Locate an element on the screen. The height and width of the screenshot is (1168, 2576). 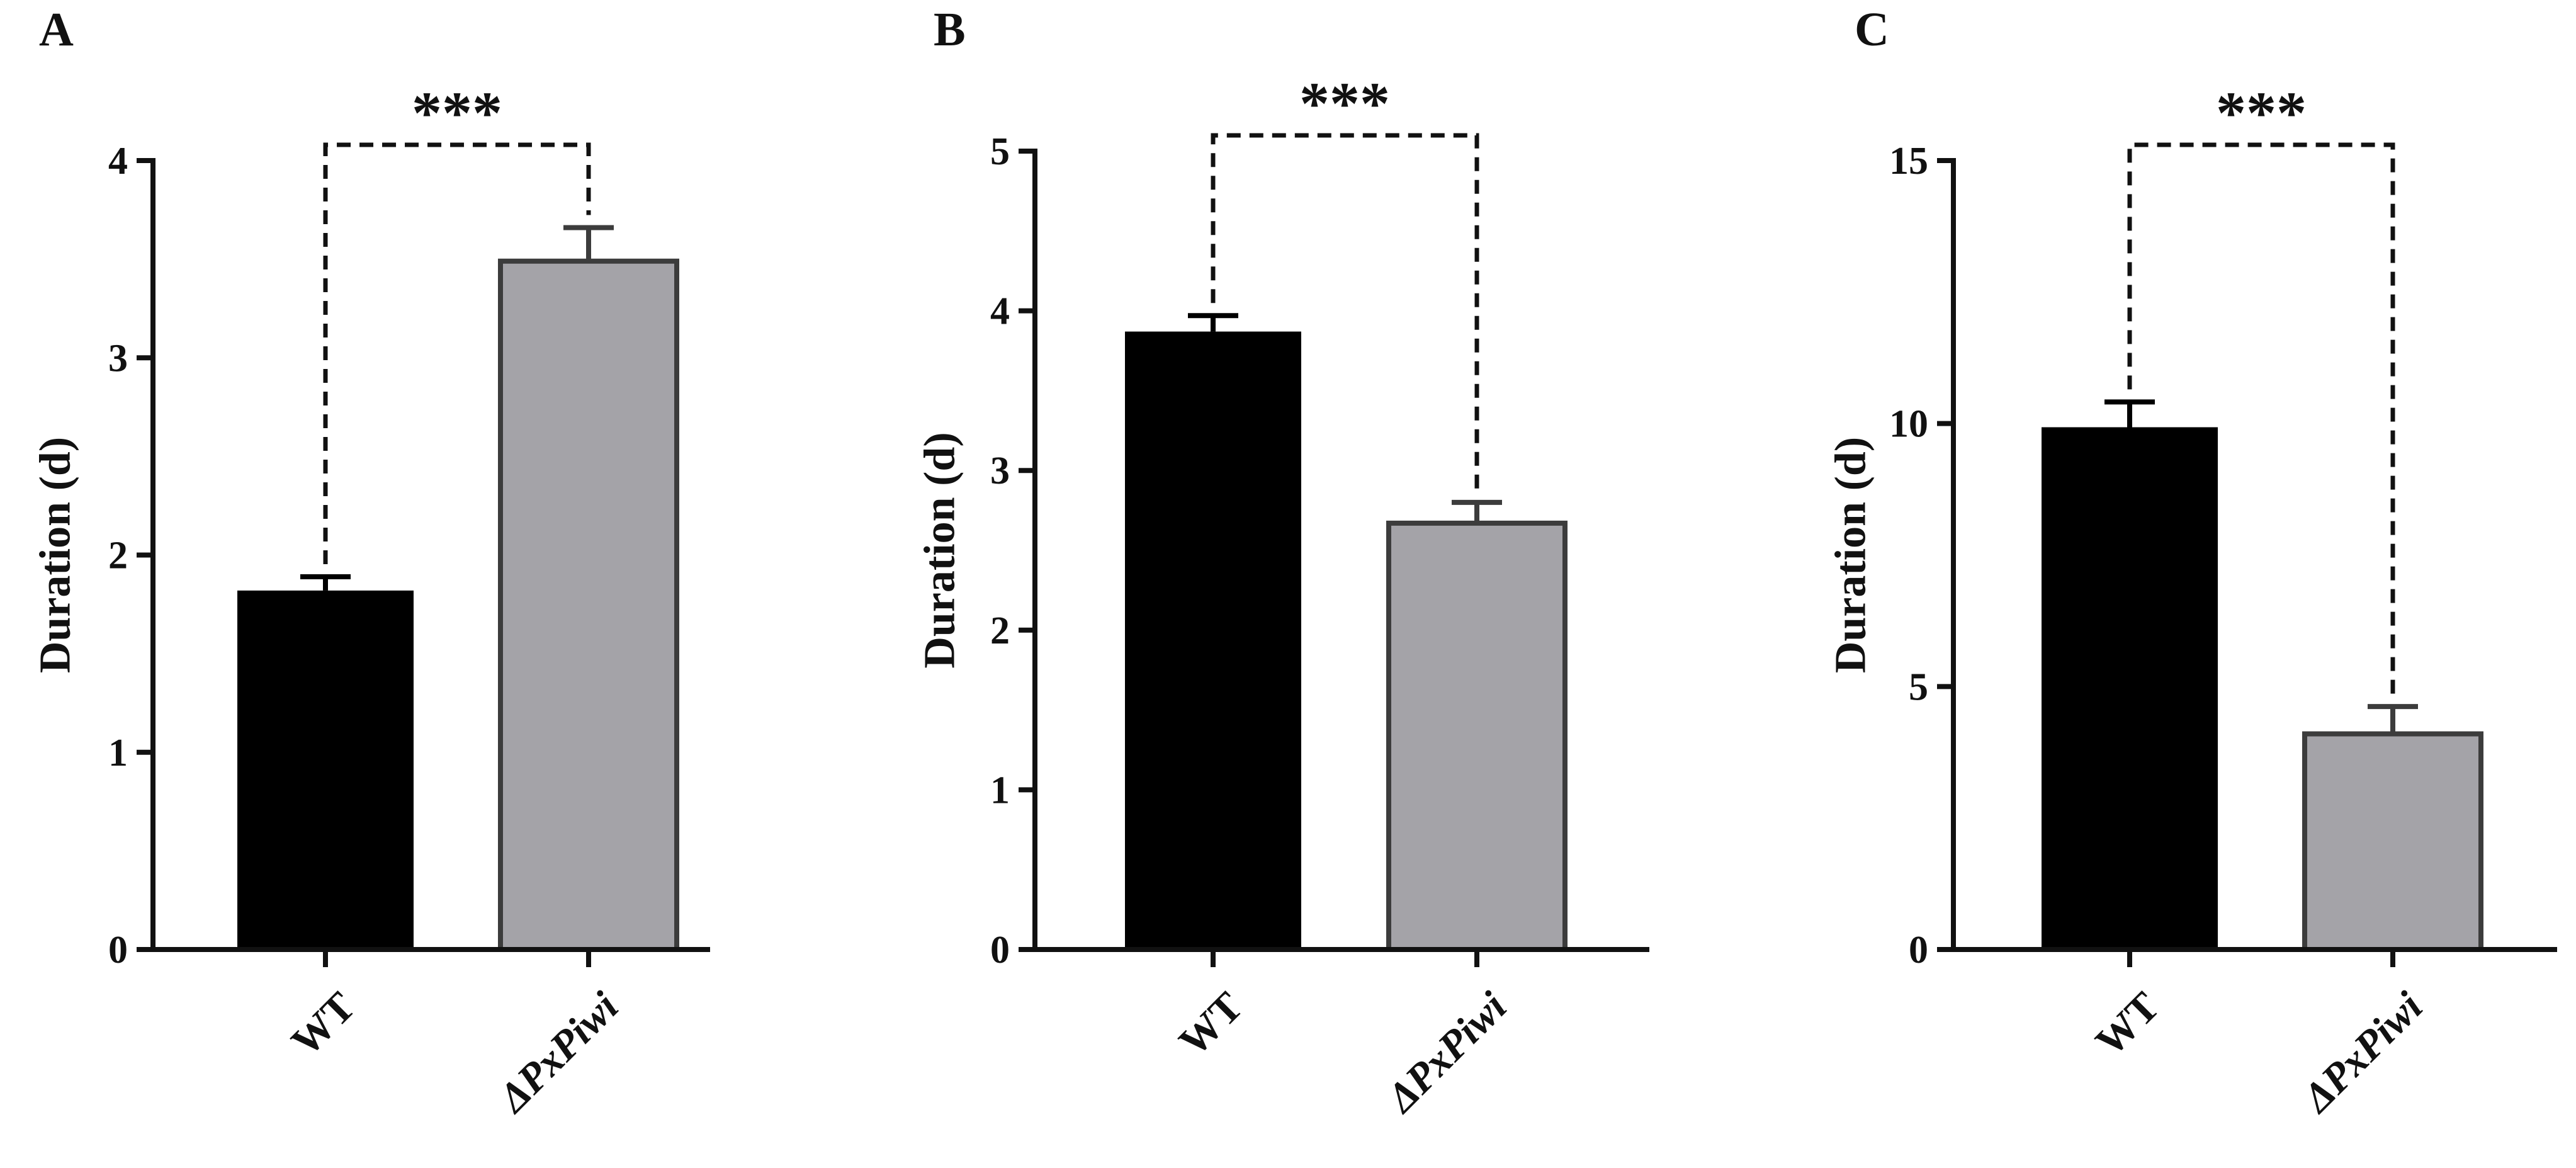
panel-letter-a: A is located at coordinates (56, 30).